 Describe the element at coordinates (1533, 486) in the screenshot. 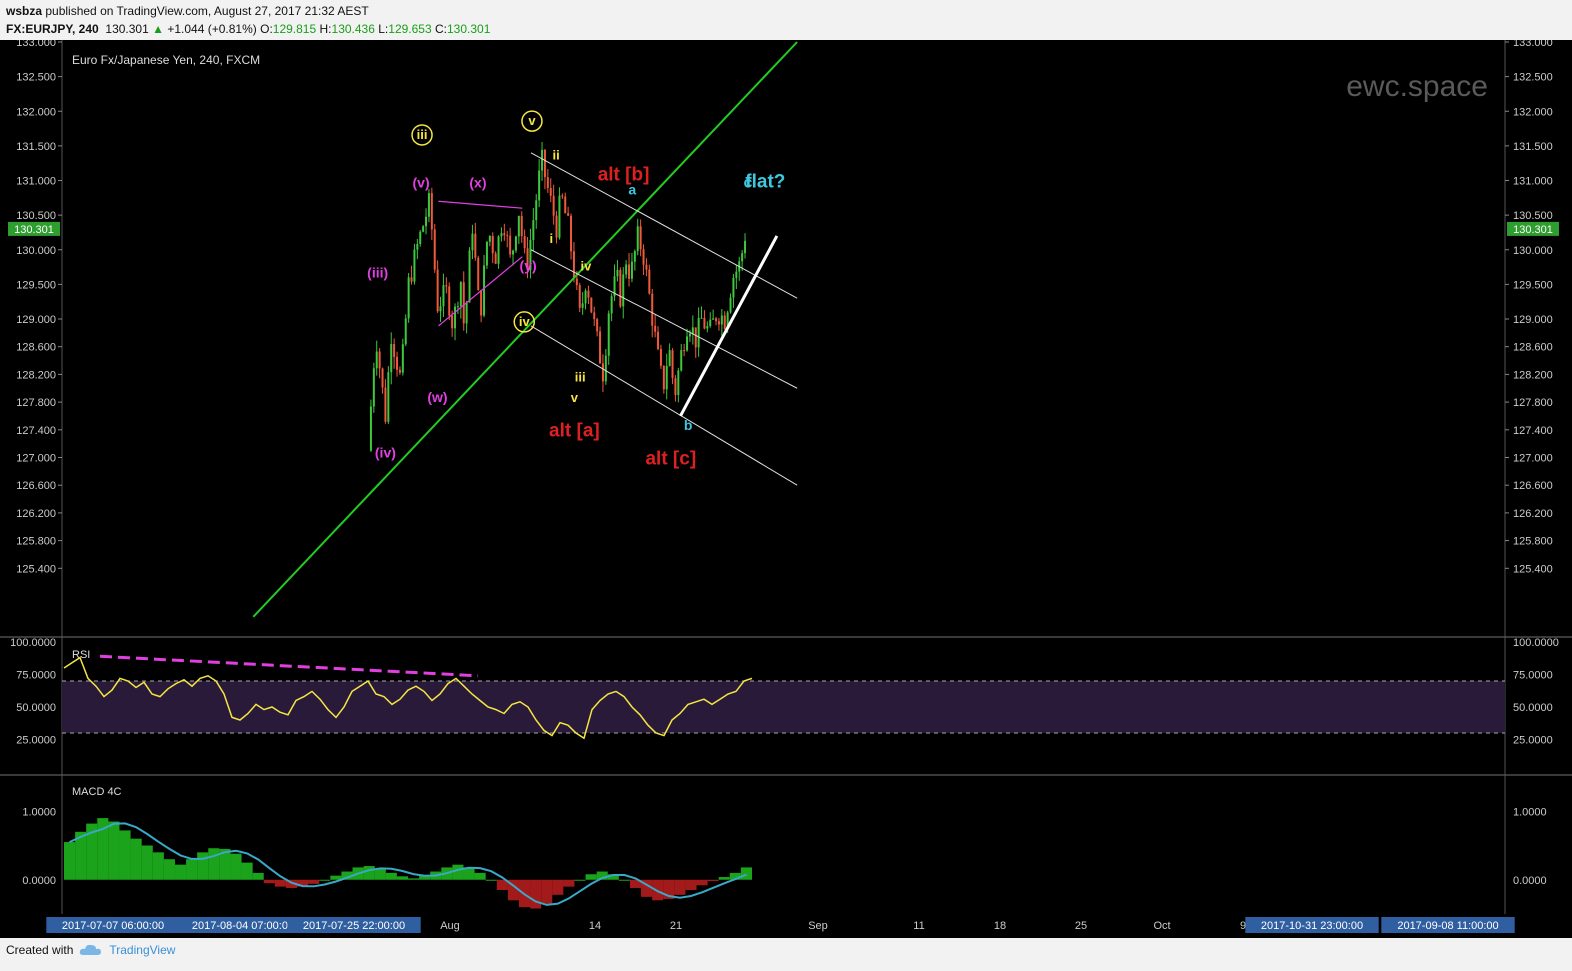

I see `price-tick-label-right: 126.600` at that location.